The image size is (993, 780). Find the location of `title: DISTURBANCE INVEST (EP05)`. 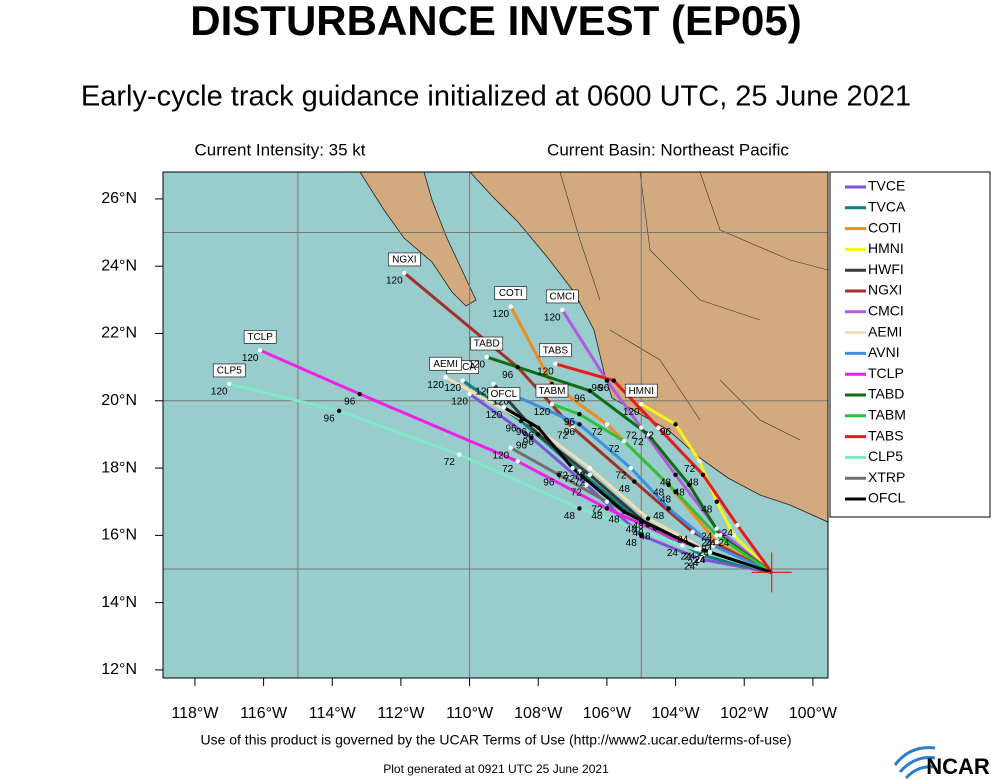

title: DISTURBANCE INVEST (EP05) is located at coordinates (495, 22).